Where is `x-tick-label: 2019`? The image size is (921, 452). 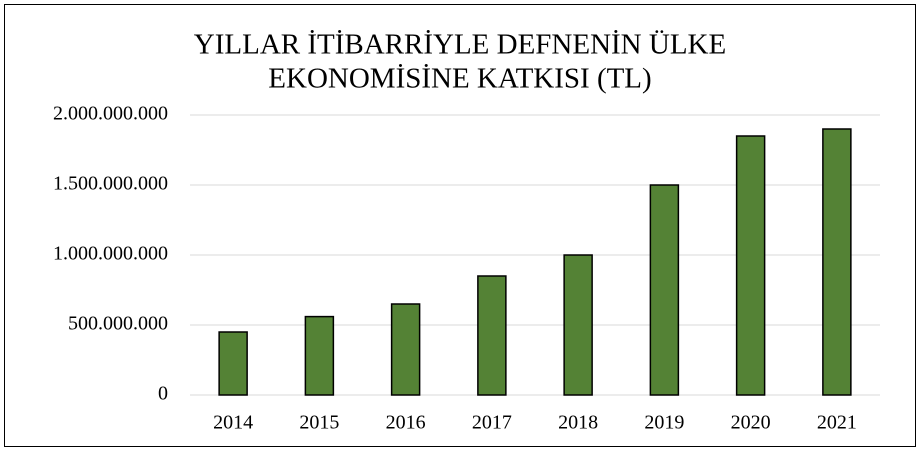 x-tick-label: 2019 is located at coordinates (664, 423).